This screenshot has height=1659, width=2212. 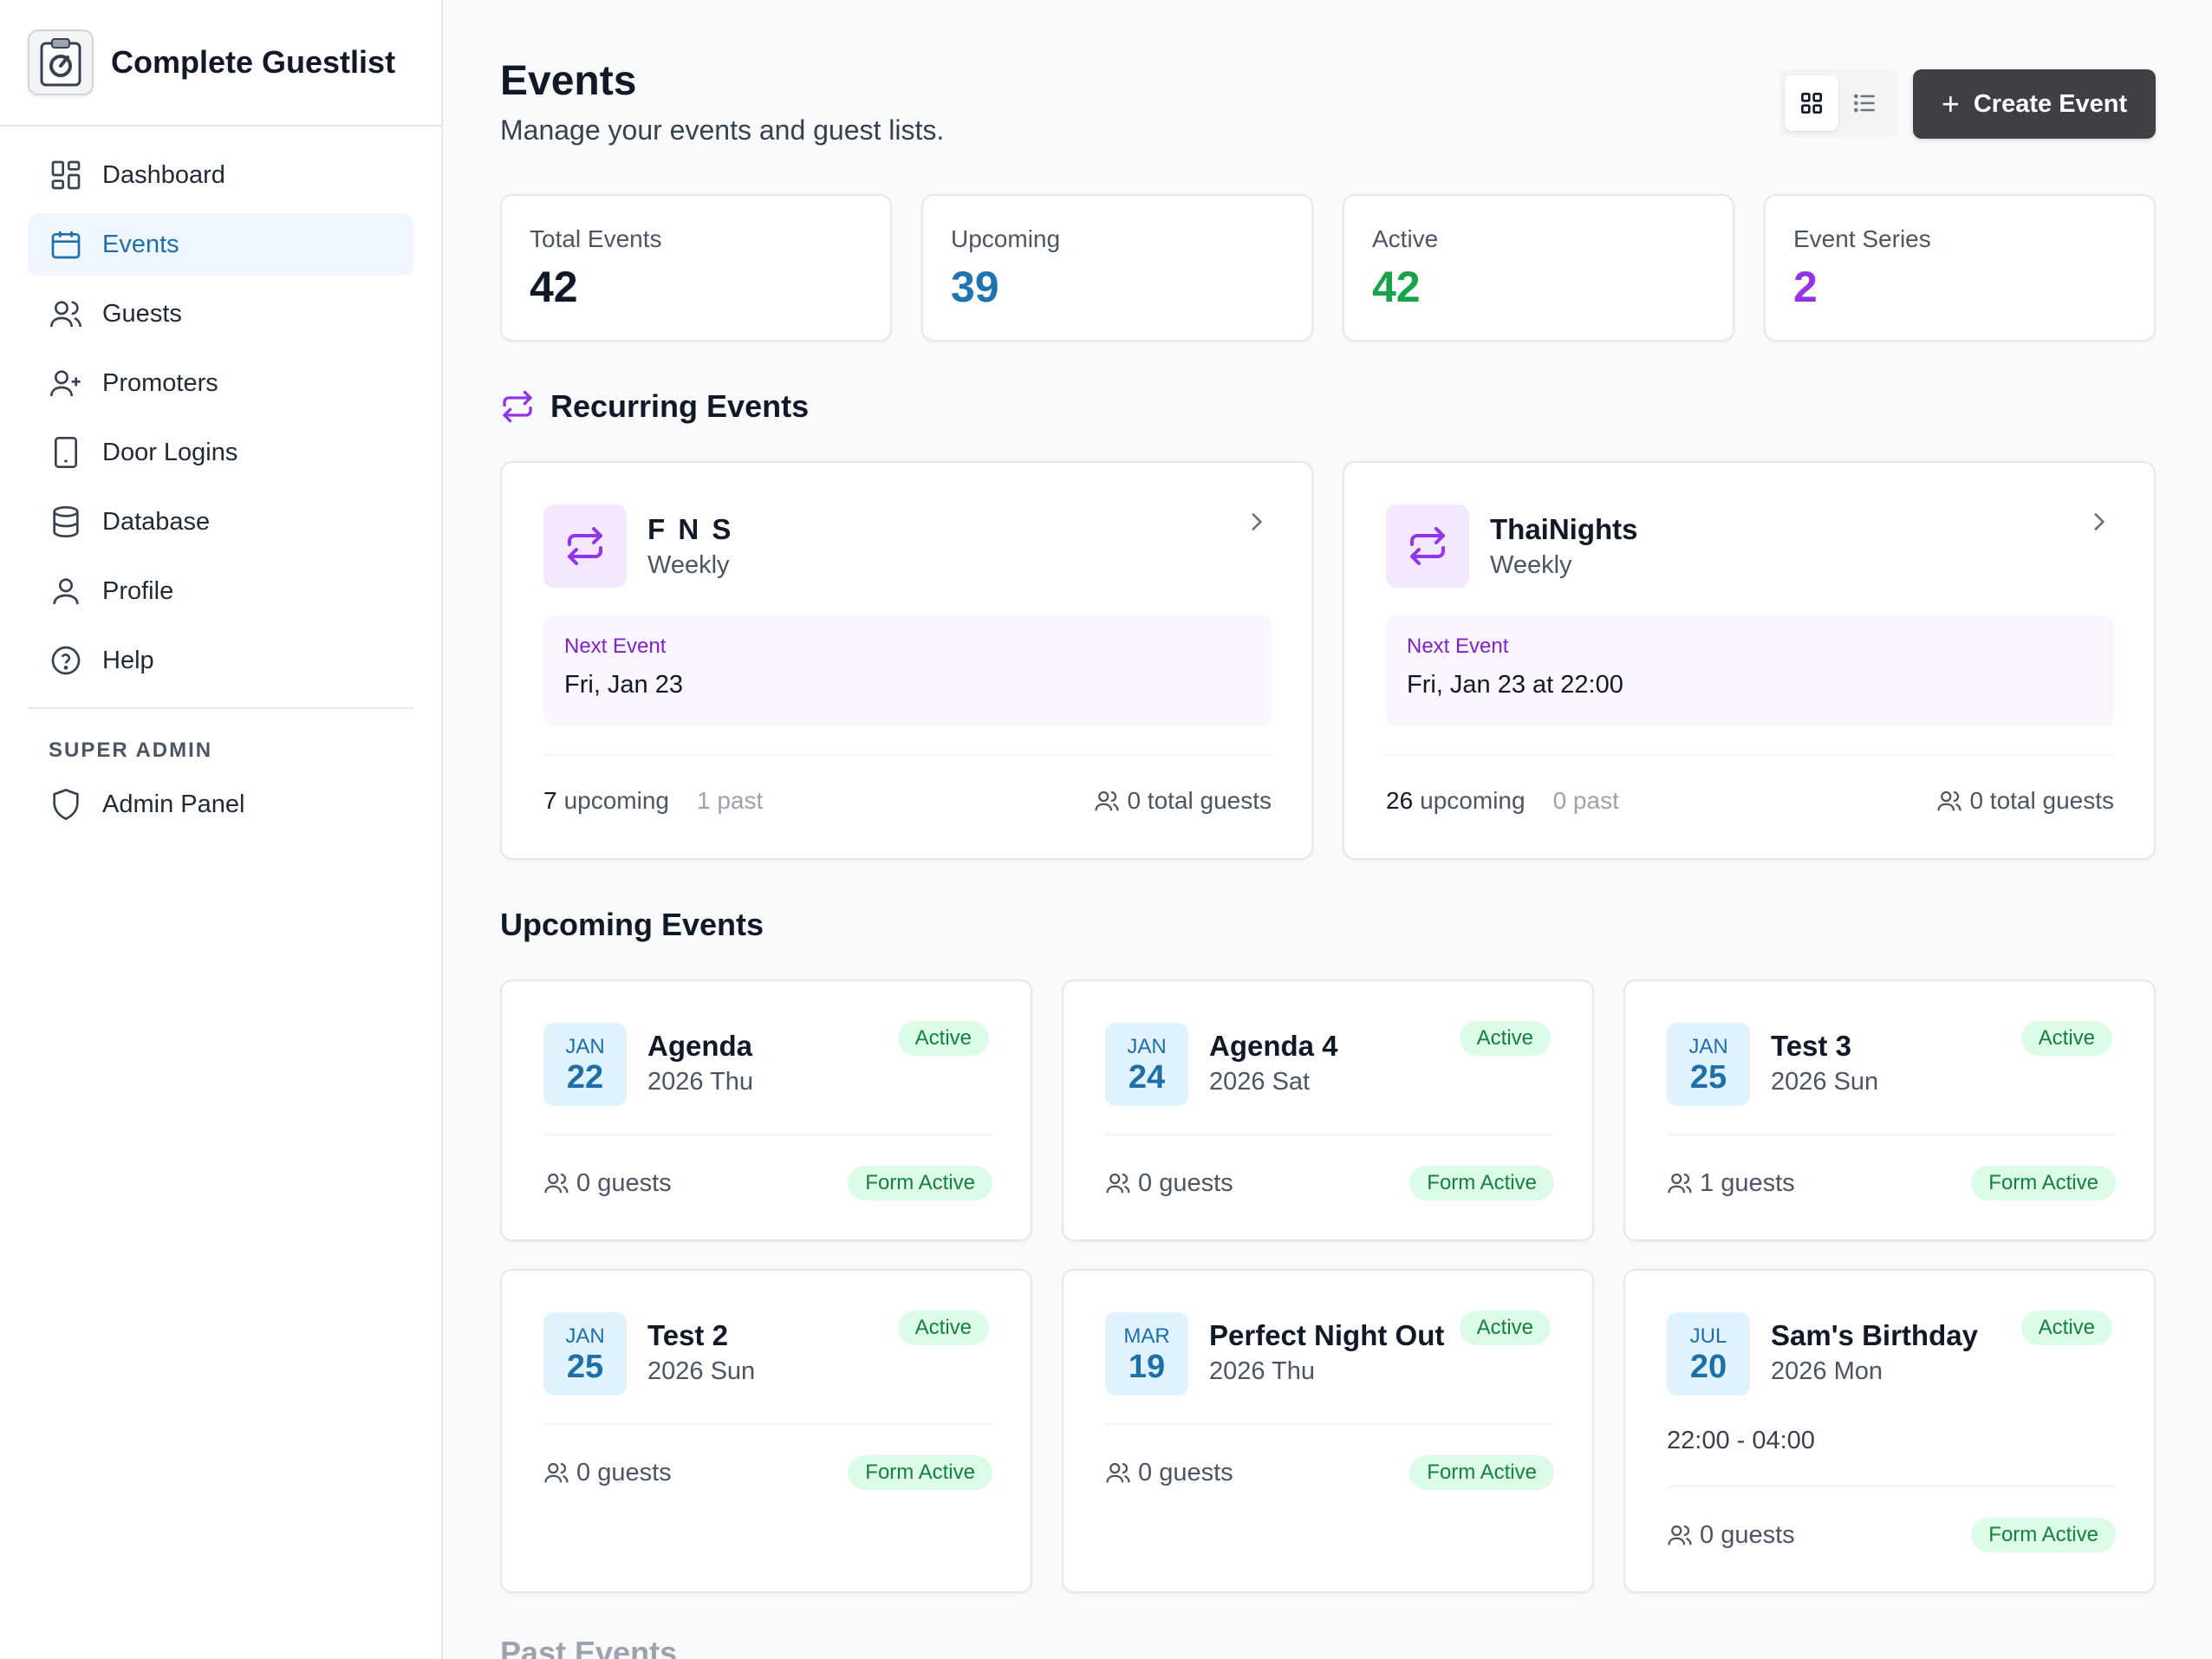 I want to click on stat-value: 42, so click(x=554, y=287).